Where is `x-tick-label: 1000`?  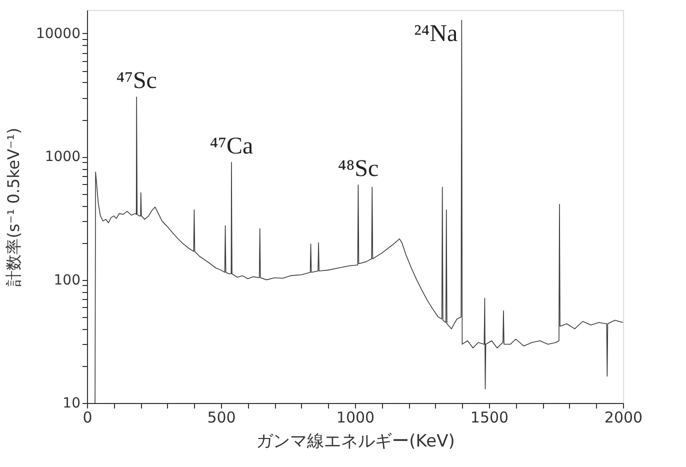 x-tick-label: 1000 is located at coordinates (355, 417).